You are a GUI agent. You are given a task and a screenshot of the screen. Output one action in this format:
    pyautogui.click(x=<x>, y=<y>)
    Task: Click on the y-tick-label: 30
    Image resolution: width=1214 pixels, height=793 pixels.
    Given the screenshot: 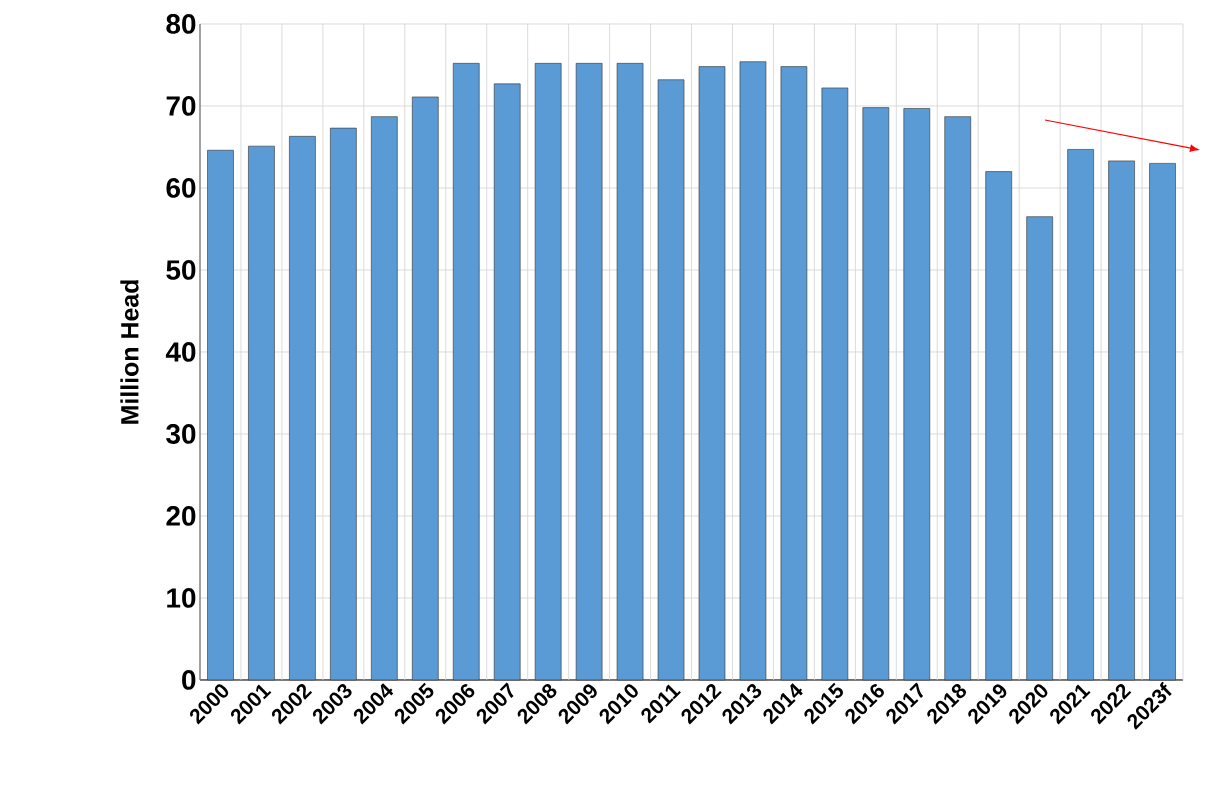 What is the action you would take?
    pyautogui.click(x=181, y=434)
    